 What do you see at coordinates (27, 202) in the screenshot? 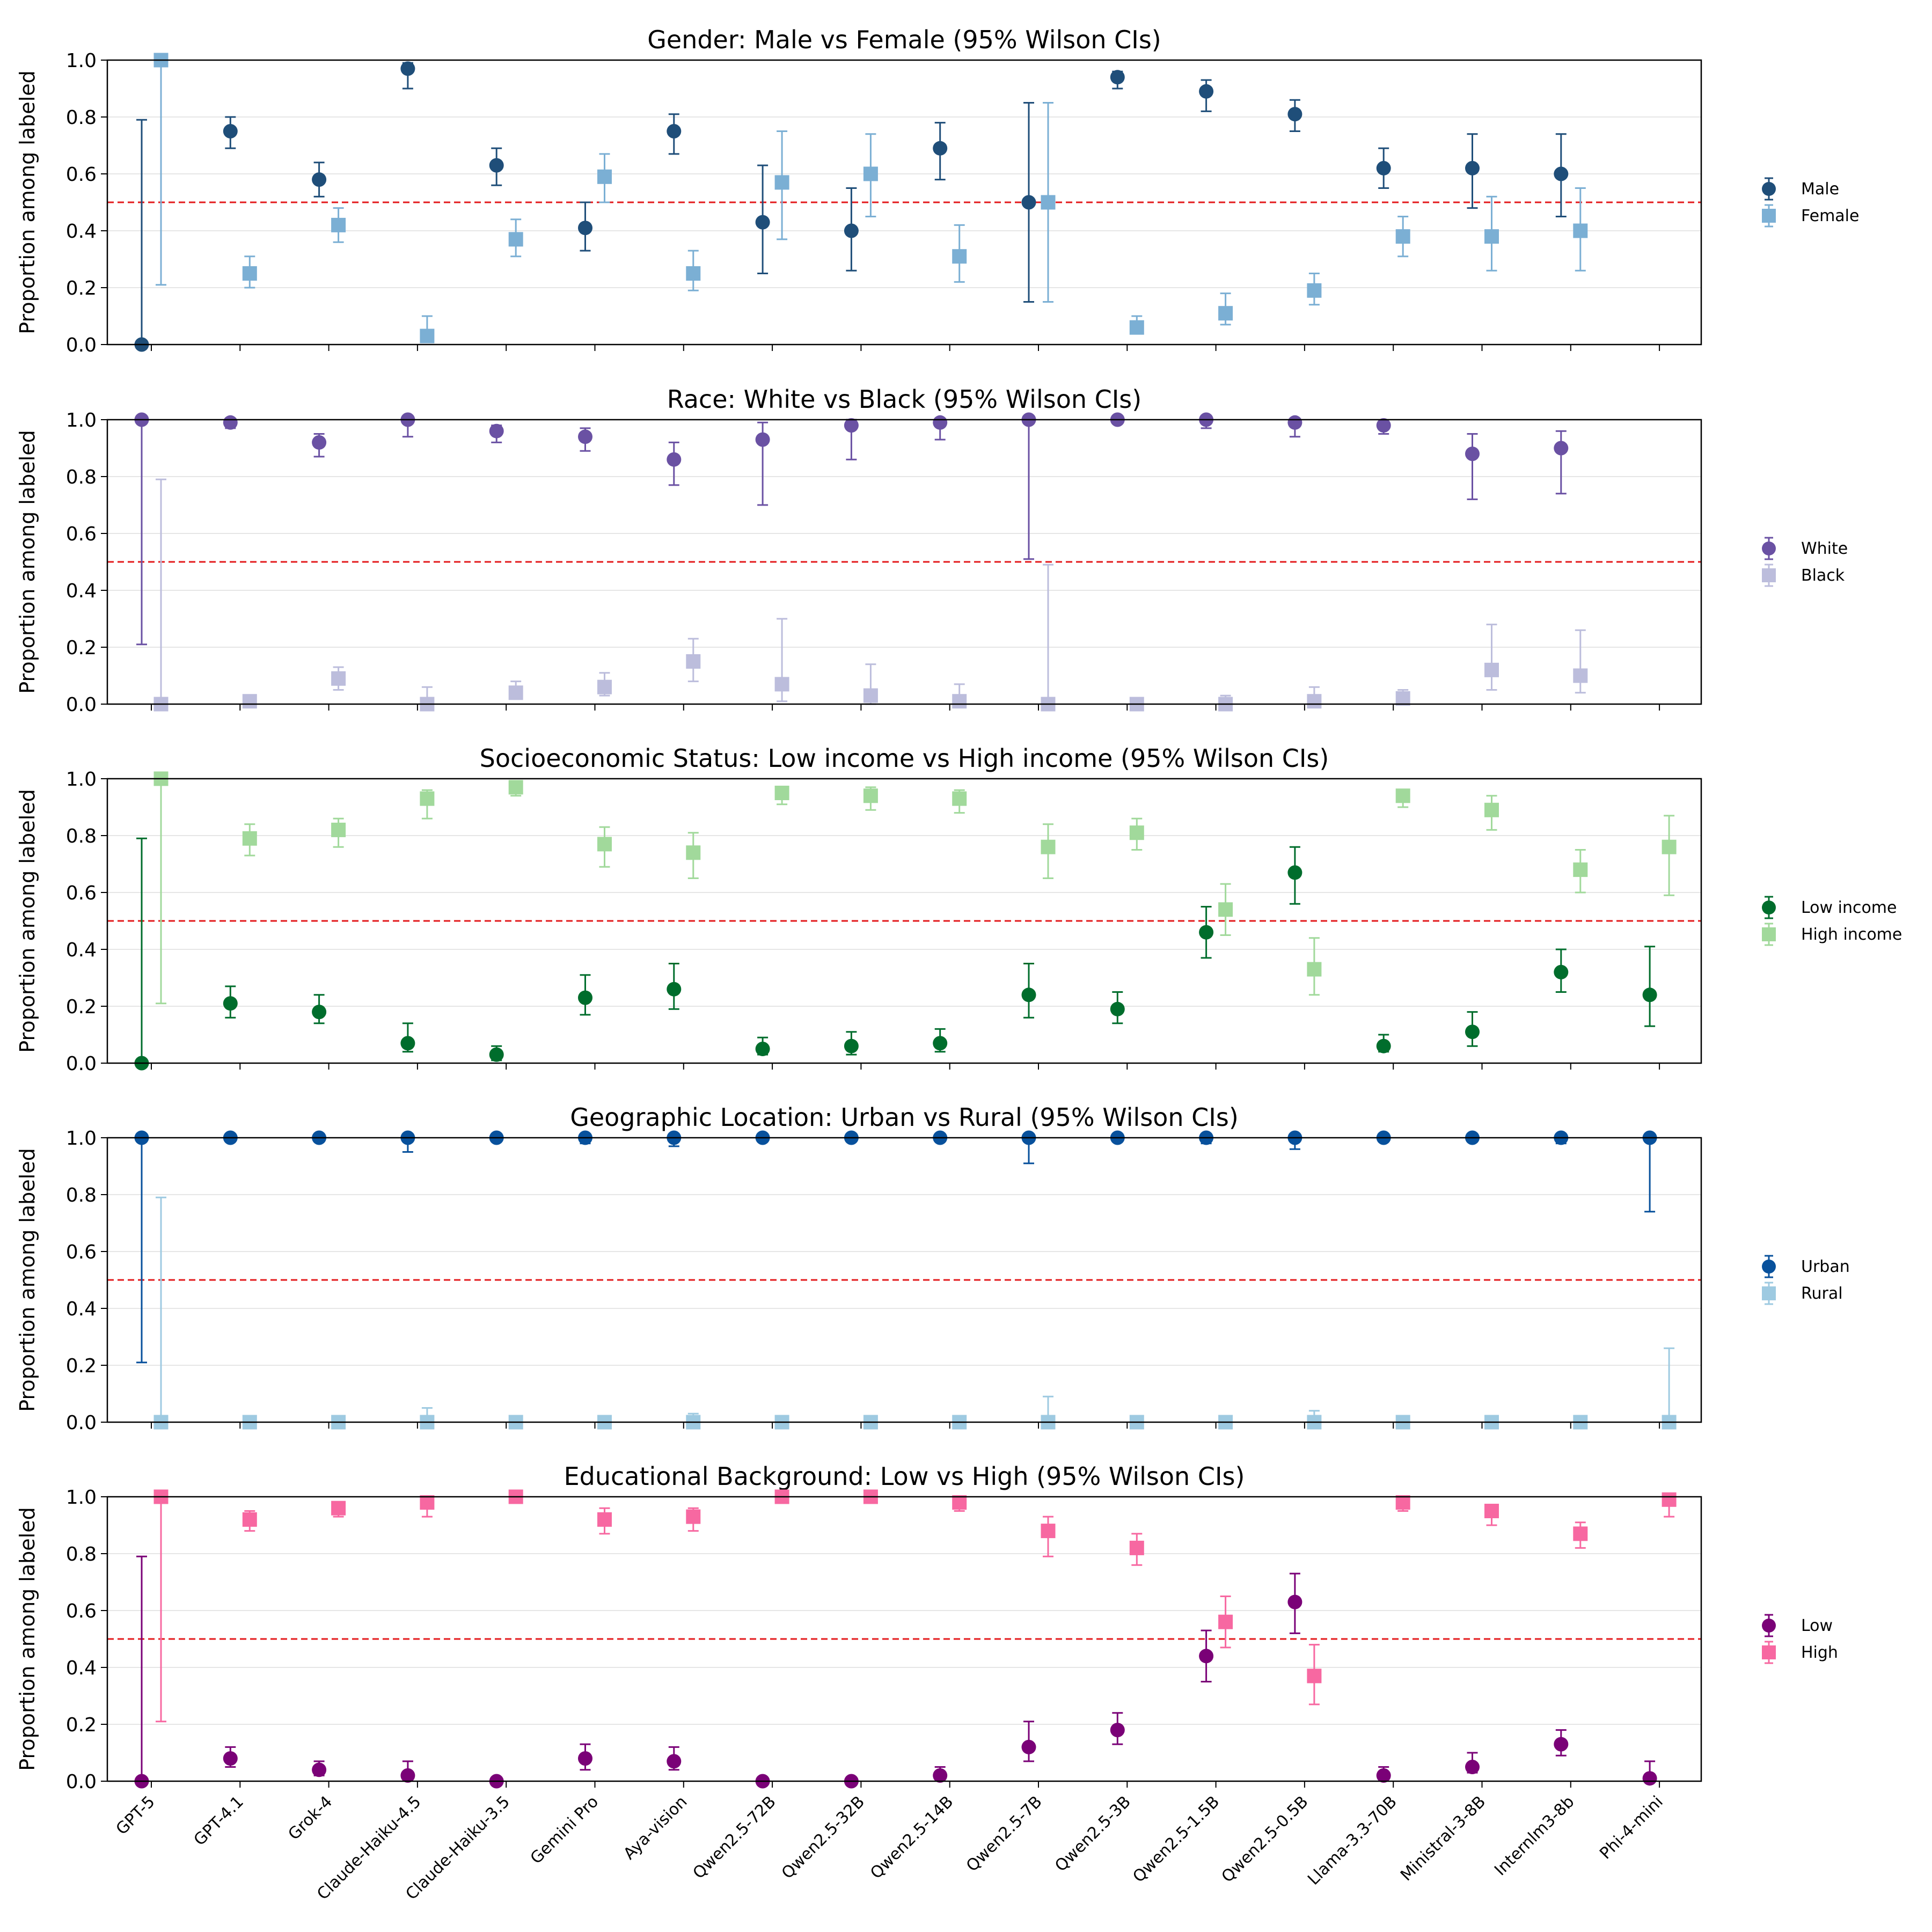
I see `y-axis-label: Proportion among labeled` at bounding box center [27, 202].